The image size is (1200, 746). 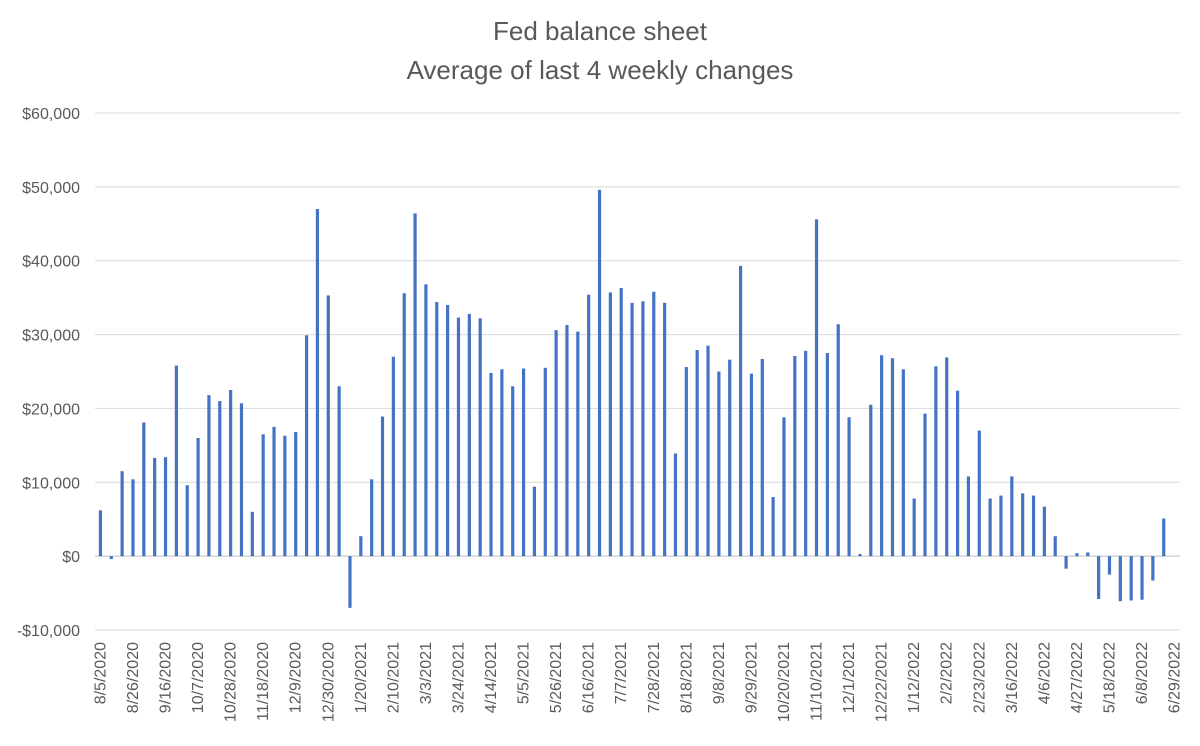 What do you see at coordinates (1175, 677) in the screenshot?
I see `x-tick-label: 6/29/2022` at bounding box center [1175, 677].